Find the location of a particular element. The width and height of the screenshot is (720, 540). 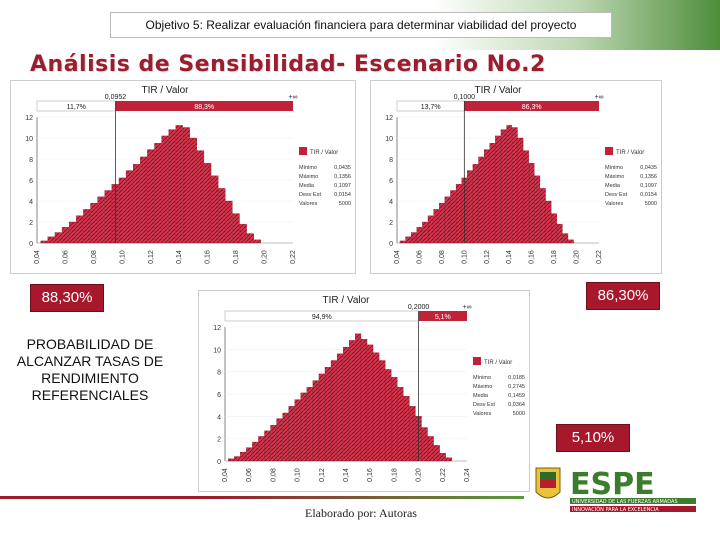

footer-stripe is located at coordinates (262, 497).